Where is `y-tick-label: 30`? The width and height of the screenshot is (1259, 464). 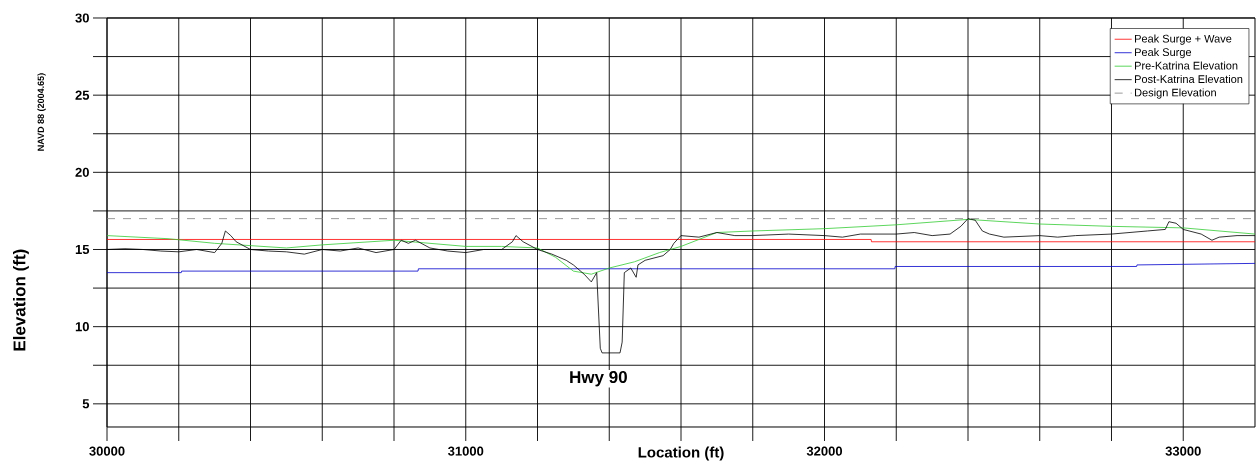
y-tick-label: 30 is located at coordinates (82, 18).